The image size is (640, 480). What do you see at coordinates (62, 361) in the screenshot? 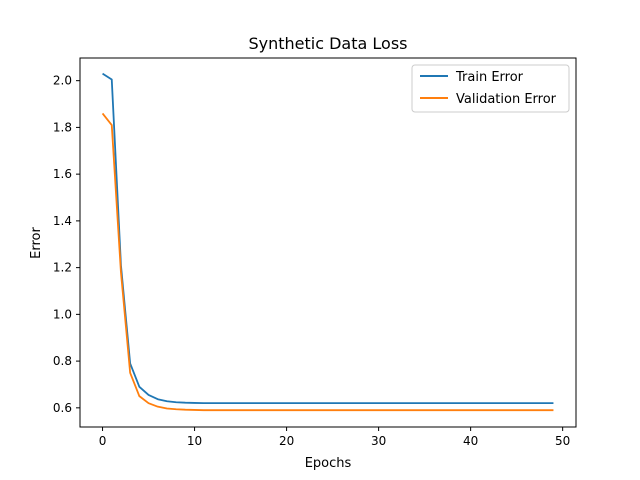
I see `y-tick-label: 0.8` at bounding box center [62, 361].